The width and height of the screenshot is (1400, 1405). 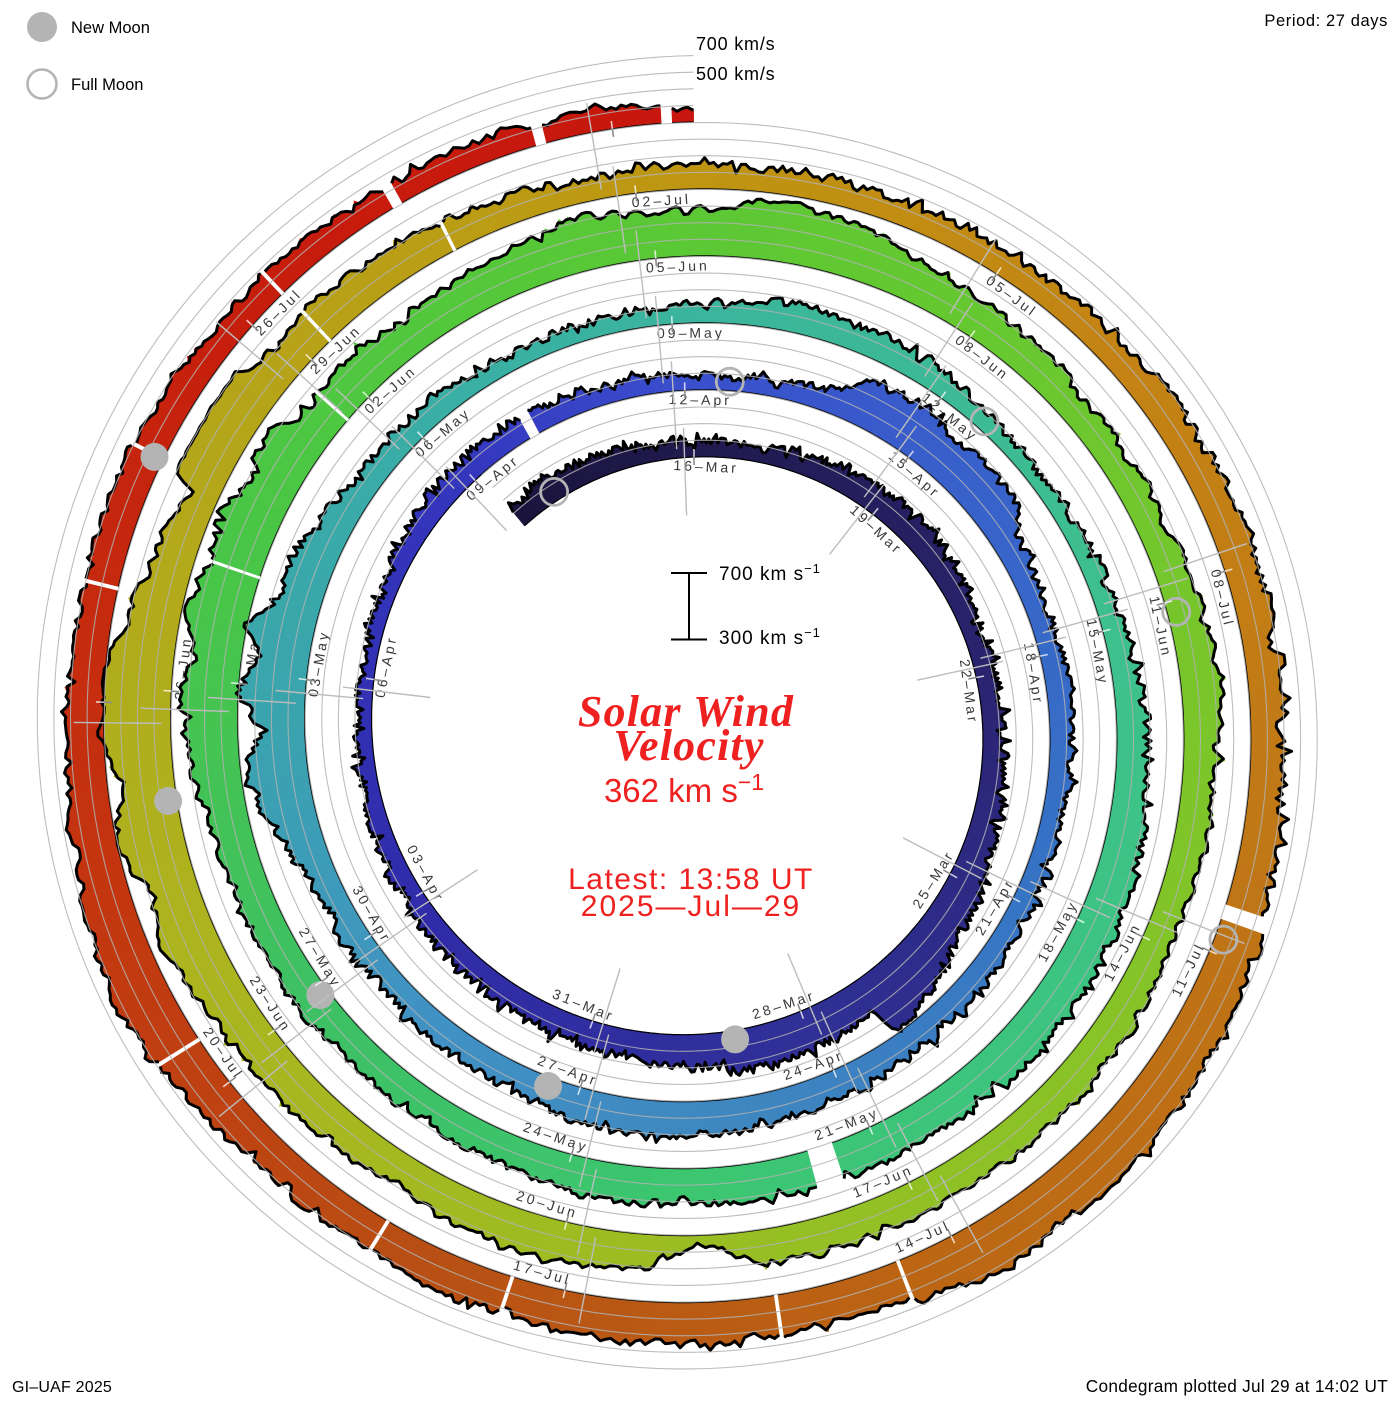 What do you see at coordinates (688, 745) in the screenshot?
I see `svg-text: Velocity` at bounding box center [688, 745].